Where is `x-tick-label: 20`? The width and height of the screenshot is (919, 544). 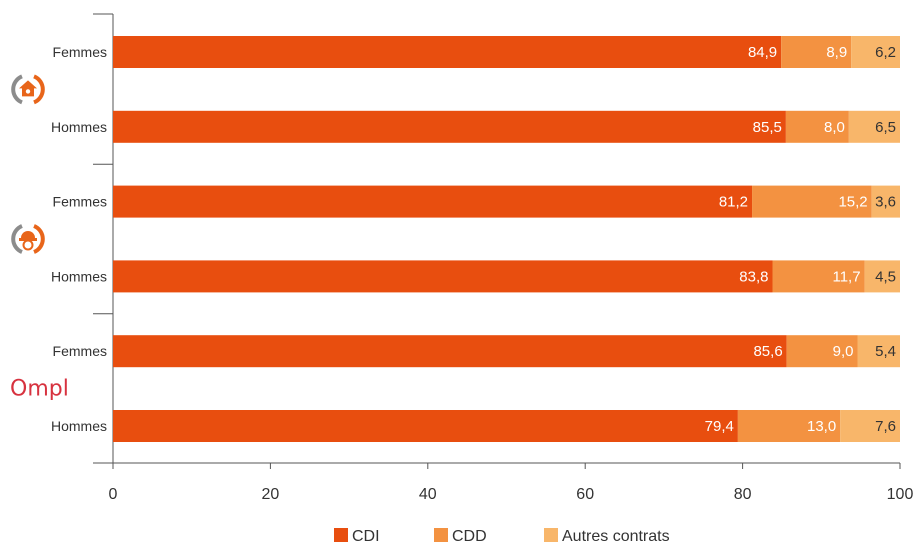 x-tick-label: 20 is located at coordinates (271, 494).